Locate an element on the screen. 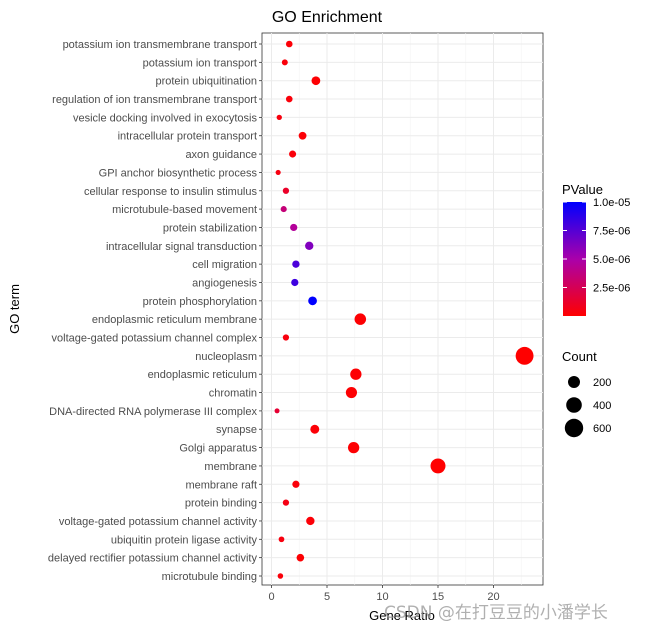 This screenshot has width=650, height=630. size-legend-label: 400 is located at coordinates (602, 406).